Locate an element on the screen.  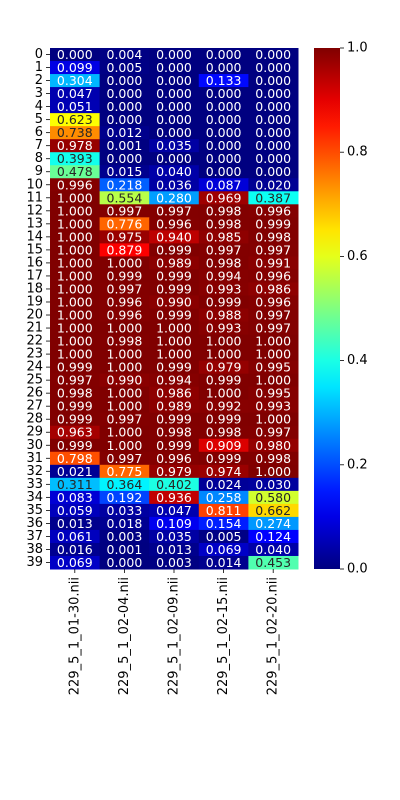
y-tick-label: 28 is located at coordinates (34, 419).